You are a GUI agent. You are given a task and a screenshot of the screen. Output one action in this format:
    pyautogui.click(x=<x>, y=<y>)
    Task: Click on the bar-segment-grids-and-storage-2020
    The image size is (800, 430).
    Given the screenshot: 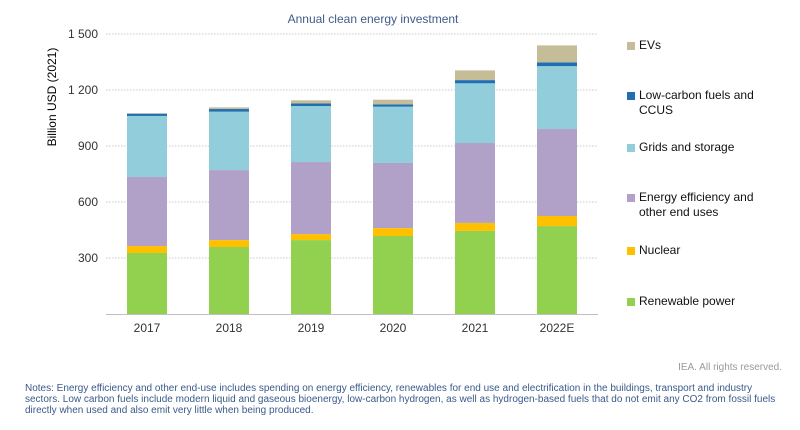 What is the action you would take?
    pyautogui.click(x=393, y=134)
    